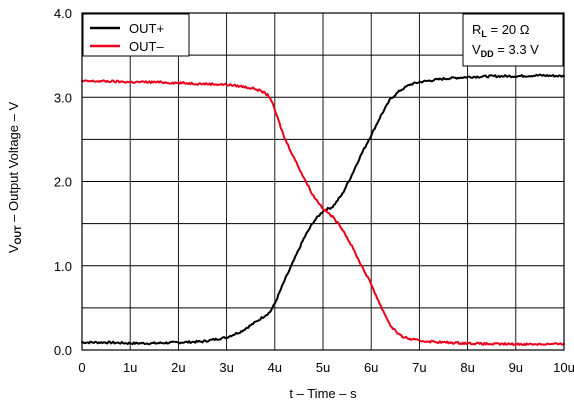 The height and width of the screenshot is (402, 574). What do you see at coordinates (563, 367) in the screenshot?
I see `x-tick-label: 10u` at bounding box center [563, 367].